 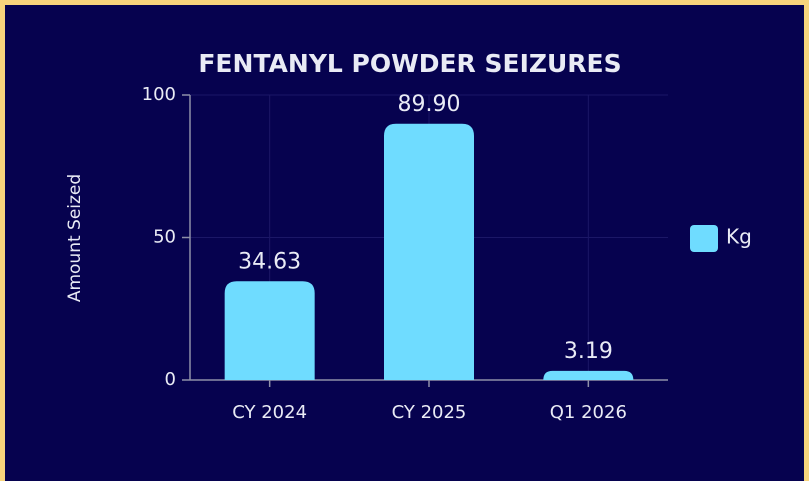 What do you see at coordinates (269, 261) in the screenshot?
I see `value-label: 34.63` at bounding box center [269, 261].